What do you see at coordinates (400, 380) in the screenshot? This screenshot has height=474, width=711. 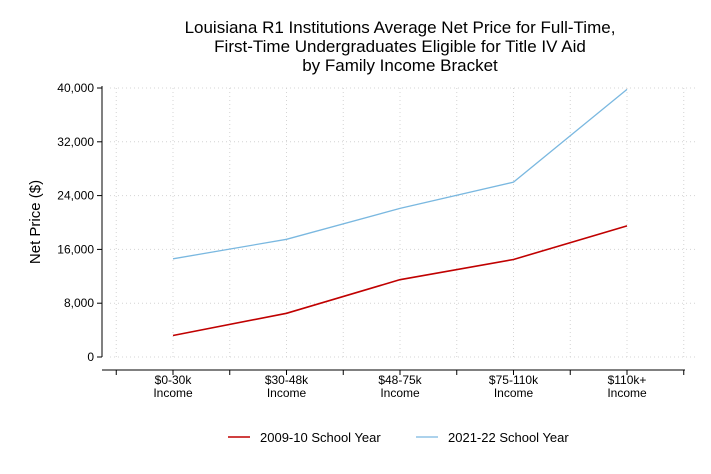 I see `x-tick-label: $48-75k` at bounding box center [400, 380].